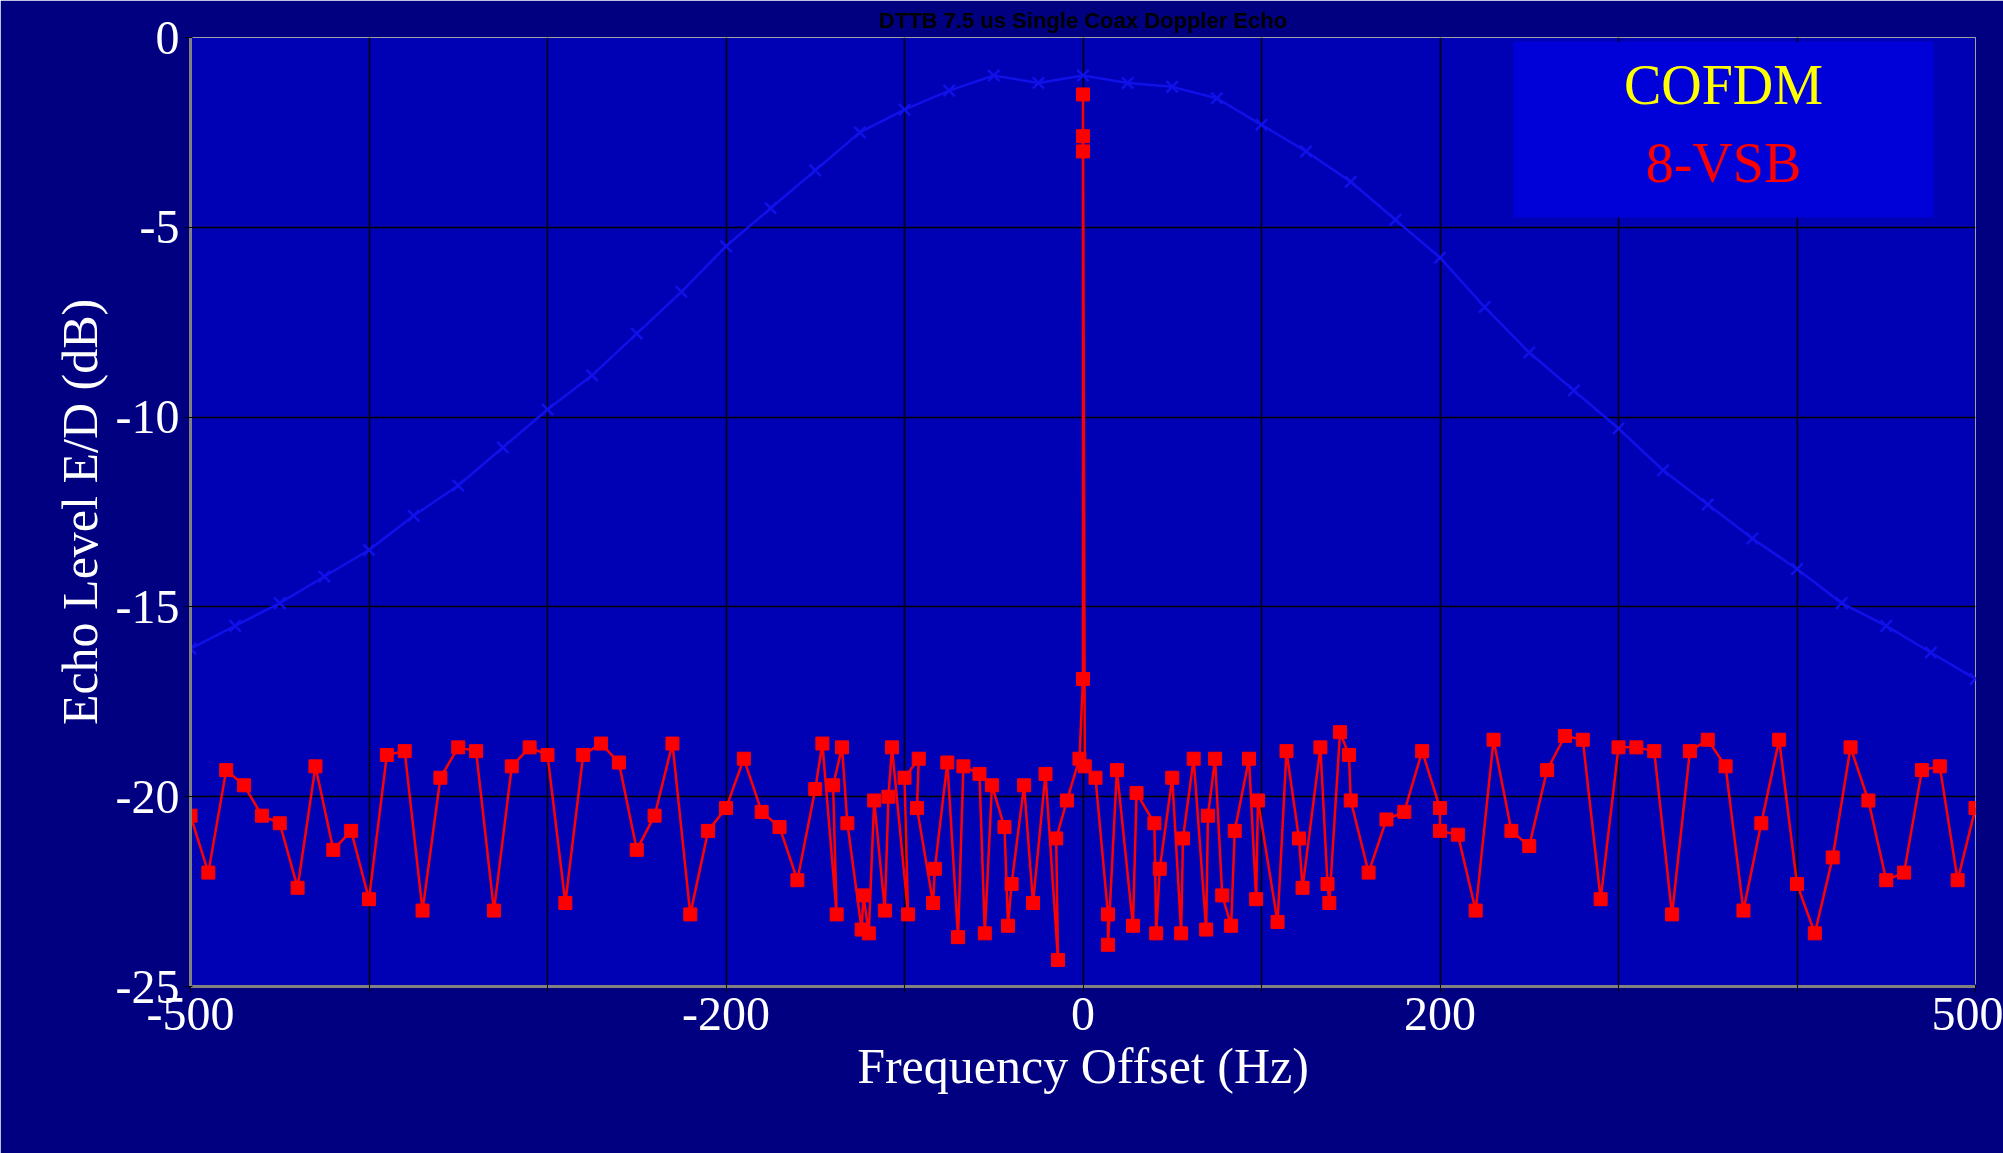 The height and width of the screenshot is (1153, 2003). Describe the element at coordinates (167, 37) in the screenshot. I see `y-tick-label: 0` at that location.